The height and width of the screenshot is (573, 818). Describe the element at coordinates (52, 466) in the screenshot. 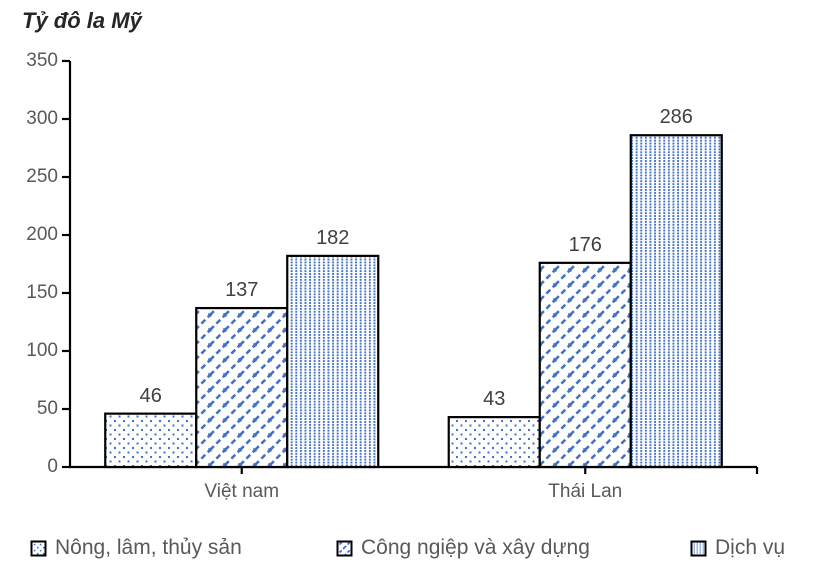

I see `y-axis-tick-label: 0` at that location.